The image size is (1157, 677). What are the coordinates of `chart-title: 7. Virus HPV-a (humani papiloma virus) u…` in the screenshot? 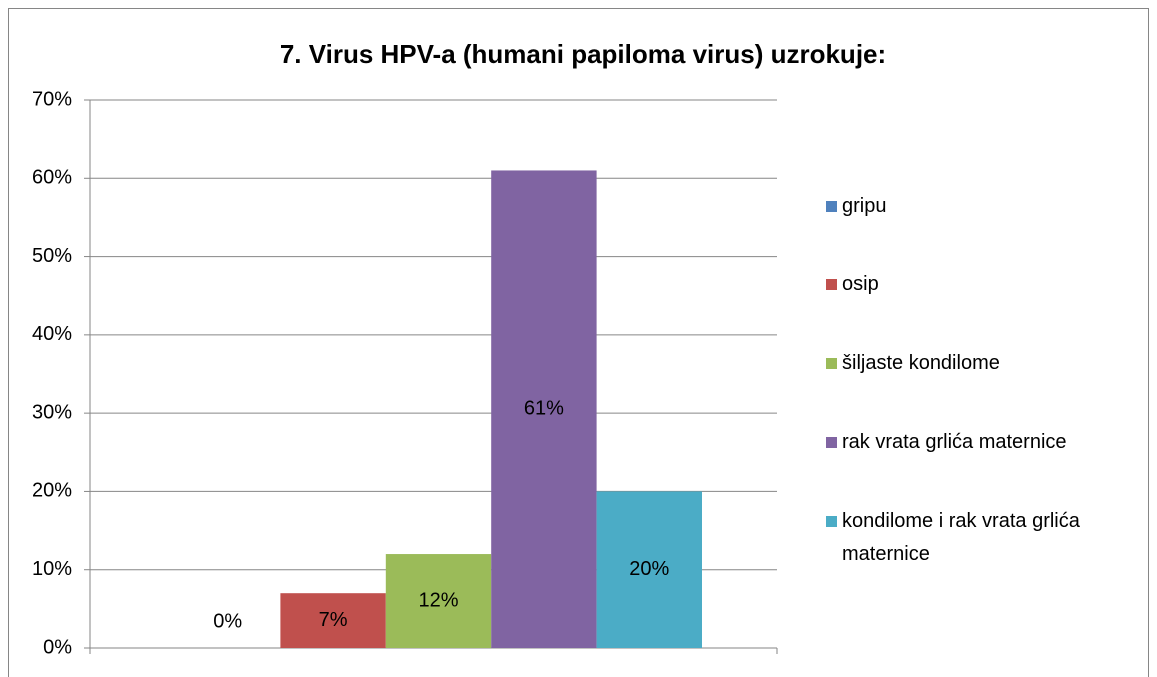 It's located at (583, 54).